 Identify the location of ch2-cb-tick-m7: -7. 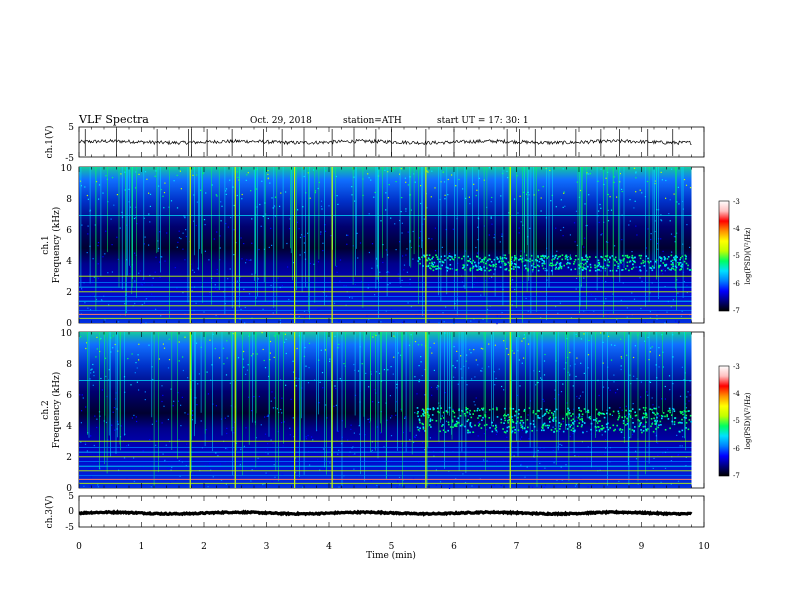
(736, 476).